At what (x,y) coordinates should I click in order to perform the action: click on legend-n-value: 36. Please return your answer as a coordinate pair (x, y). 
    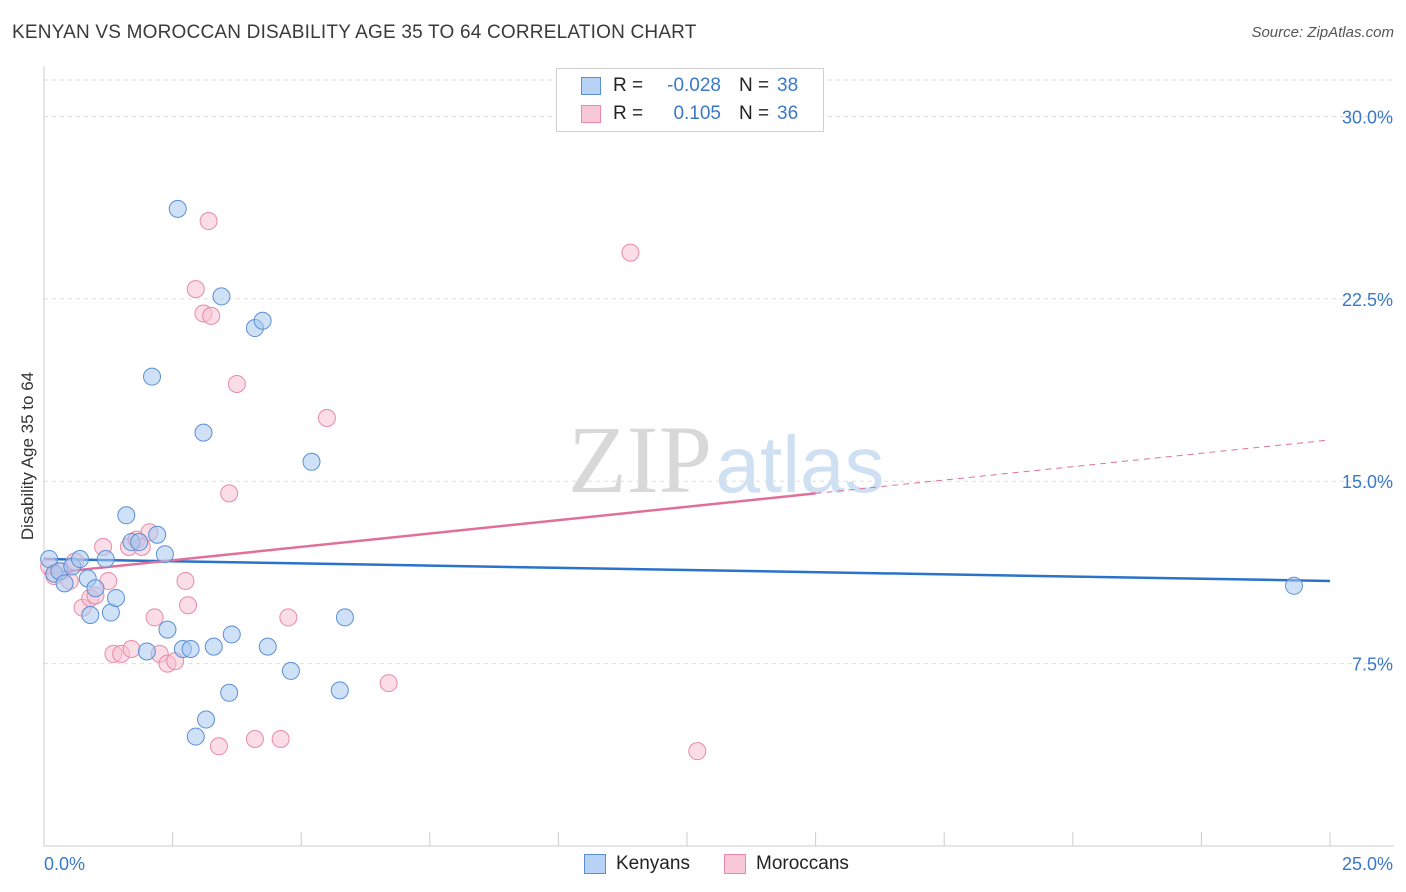
    Looking at the image, I should click on (788, 113).